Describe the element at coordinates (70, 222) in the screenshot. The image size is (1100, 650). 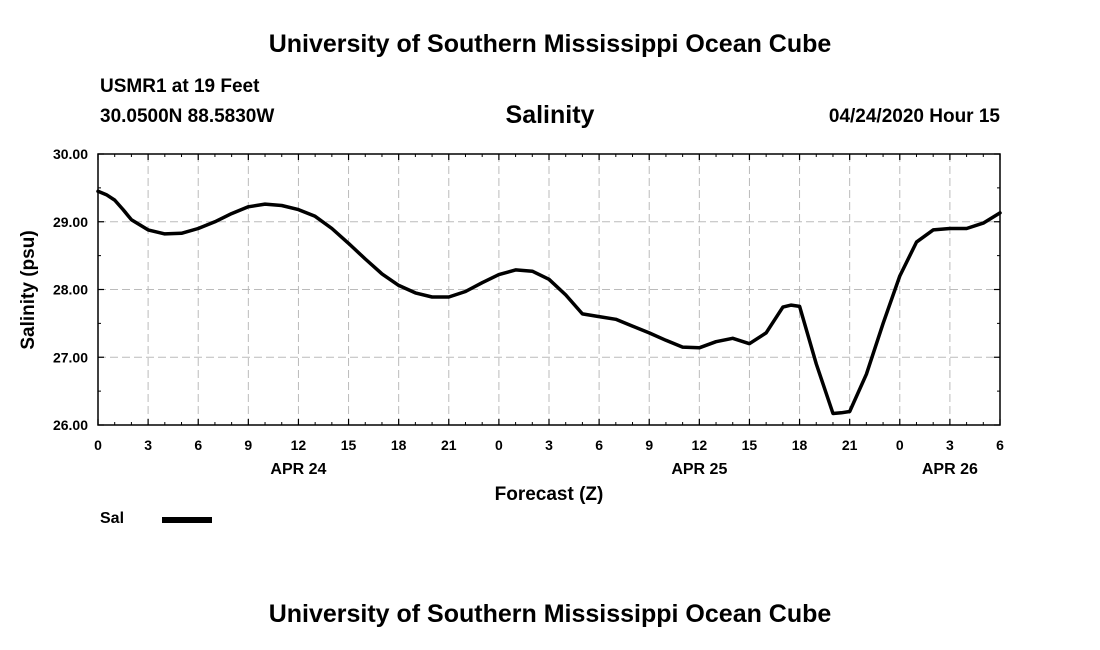
I see `y-tick-label: 29.00` at that location.